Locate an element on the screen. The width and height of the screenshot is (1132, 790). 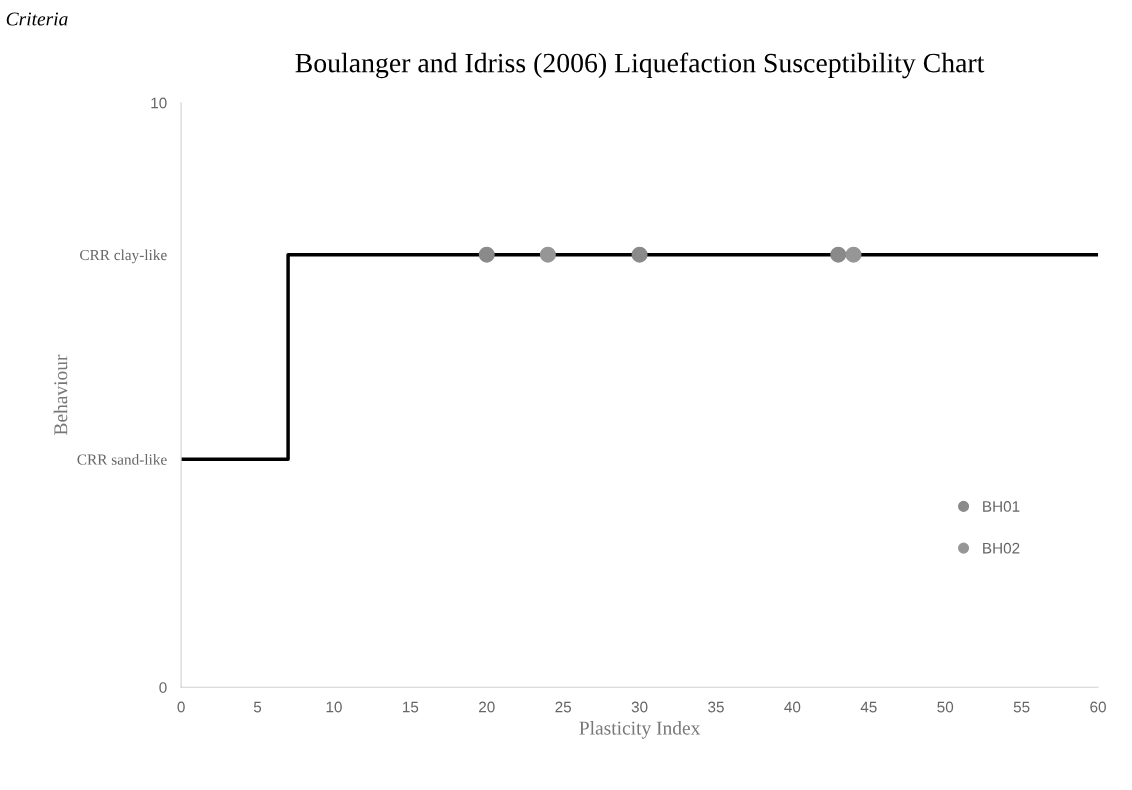
y-tick-label: CRR sand-like is located at coordinates (122, 459).